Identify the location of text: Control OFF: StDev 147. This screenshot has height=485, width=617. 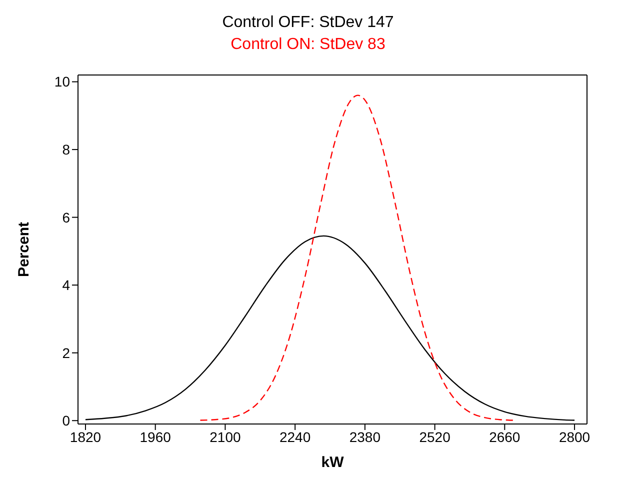
(308, 23).